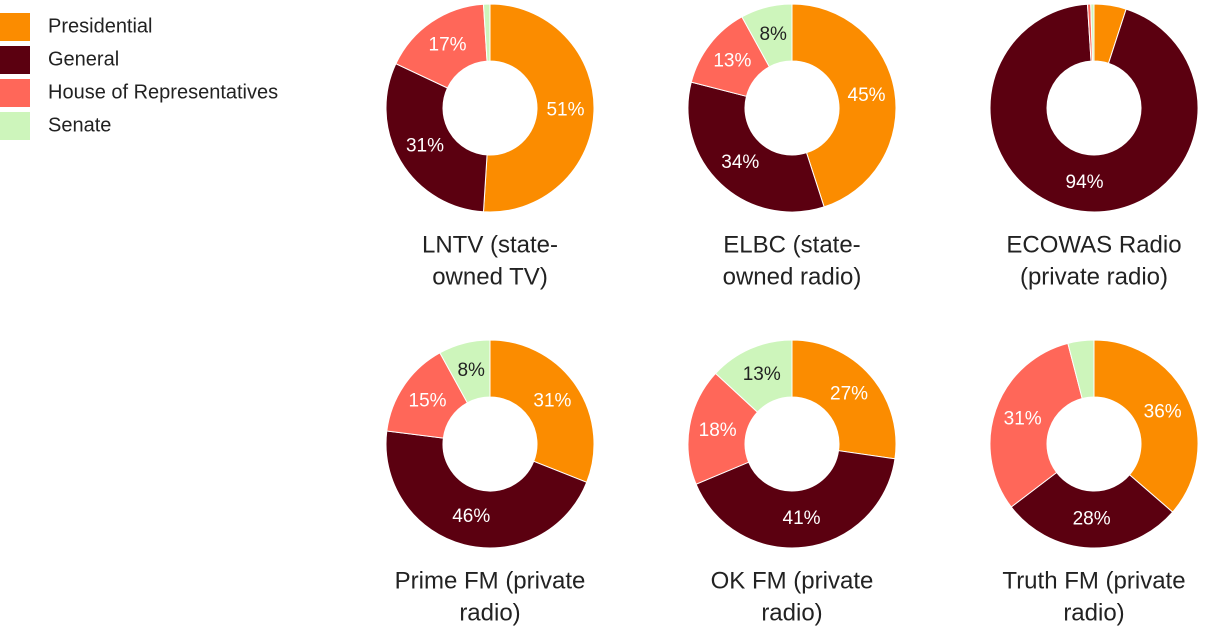 The image size is (1205, 635). What do you see at coordinates (490, 580) in the screenshot?
I see `chart-title: Prime FM (private` at bounding box center [490, 580].